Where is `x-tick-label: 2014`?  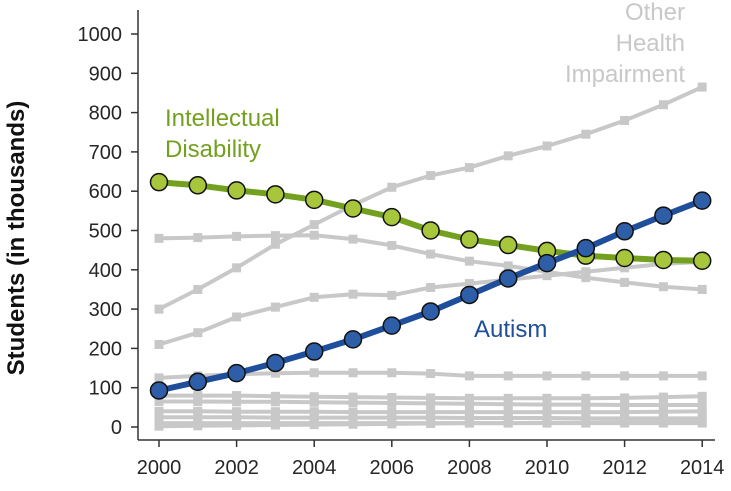 x-tick-label: 2014 is located at coordinates (702, 468).